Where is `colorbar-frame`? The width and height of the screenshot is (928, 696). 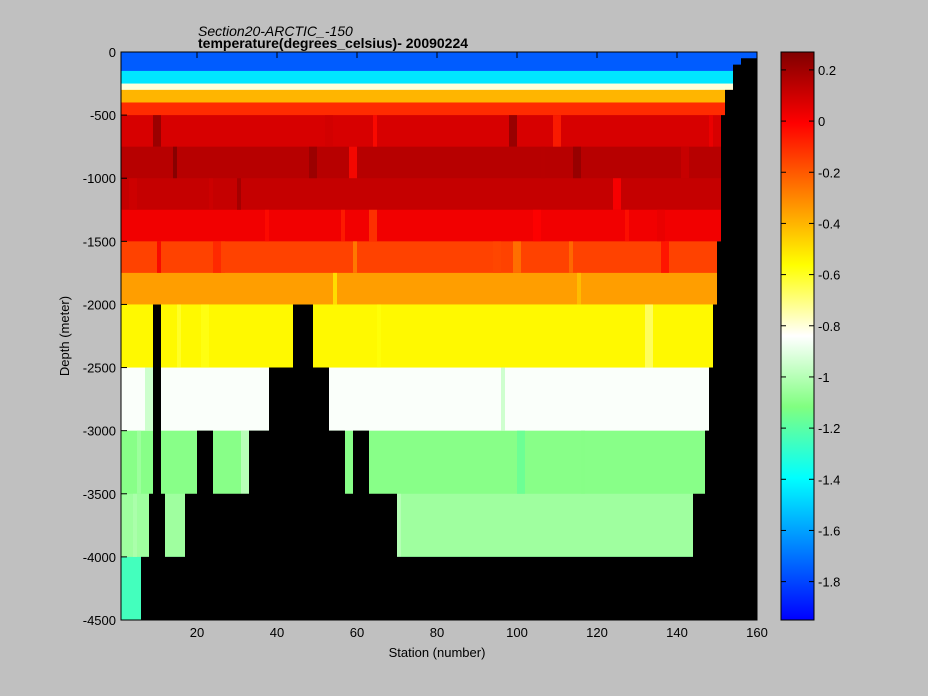 colorbar-frame is located at coordinates (797, 336).